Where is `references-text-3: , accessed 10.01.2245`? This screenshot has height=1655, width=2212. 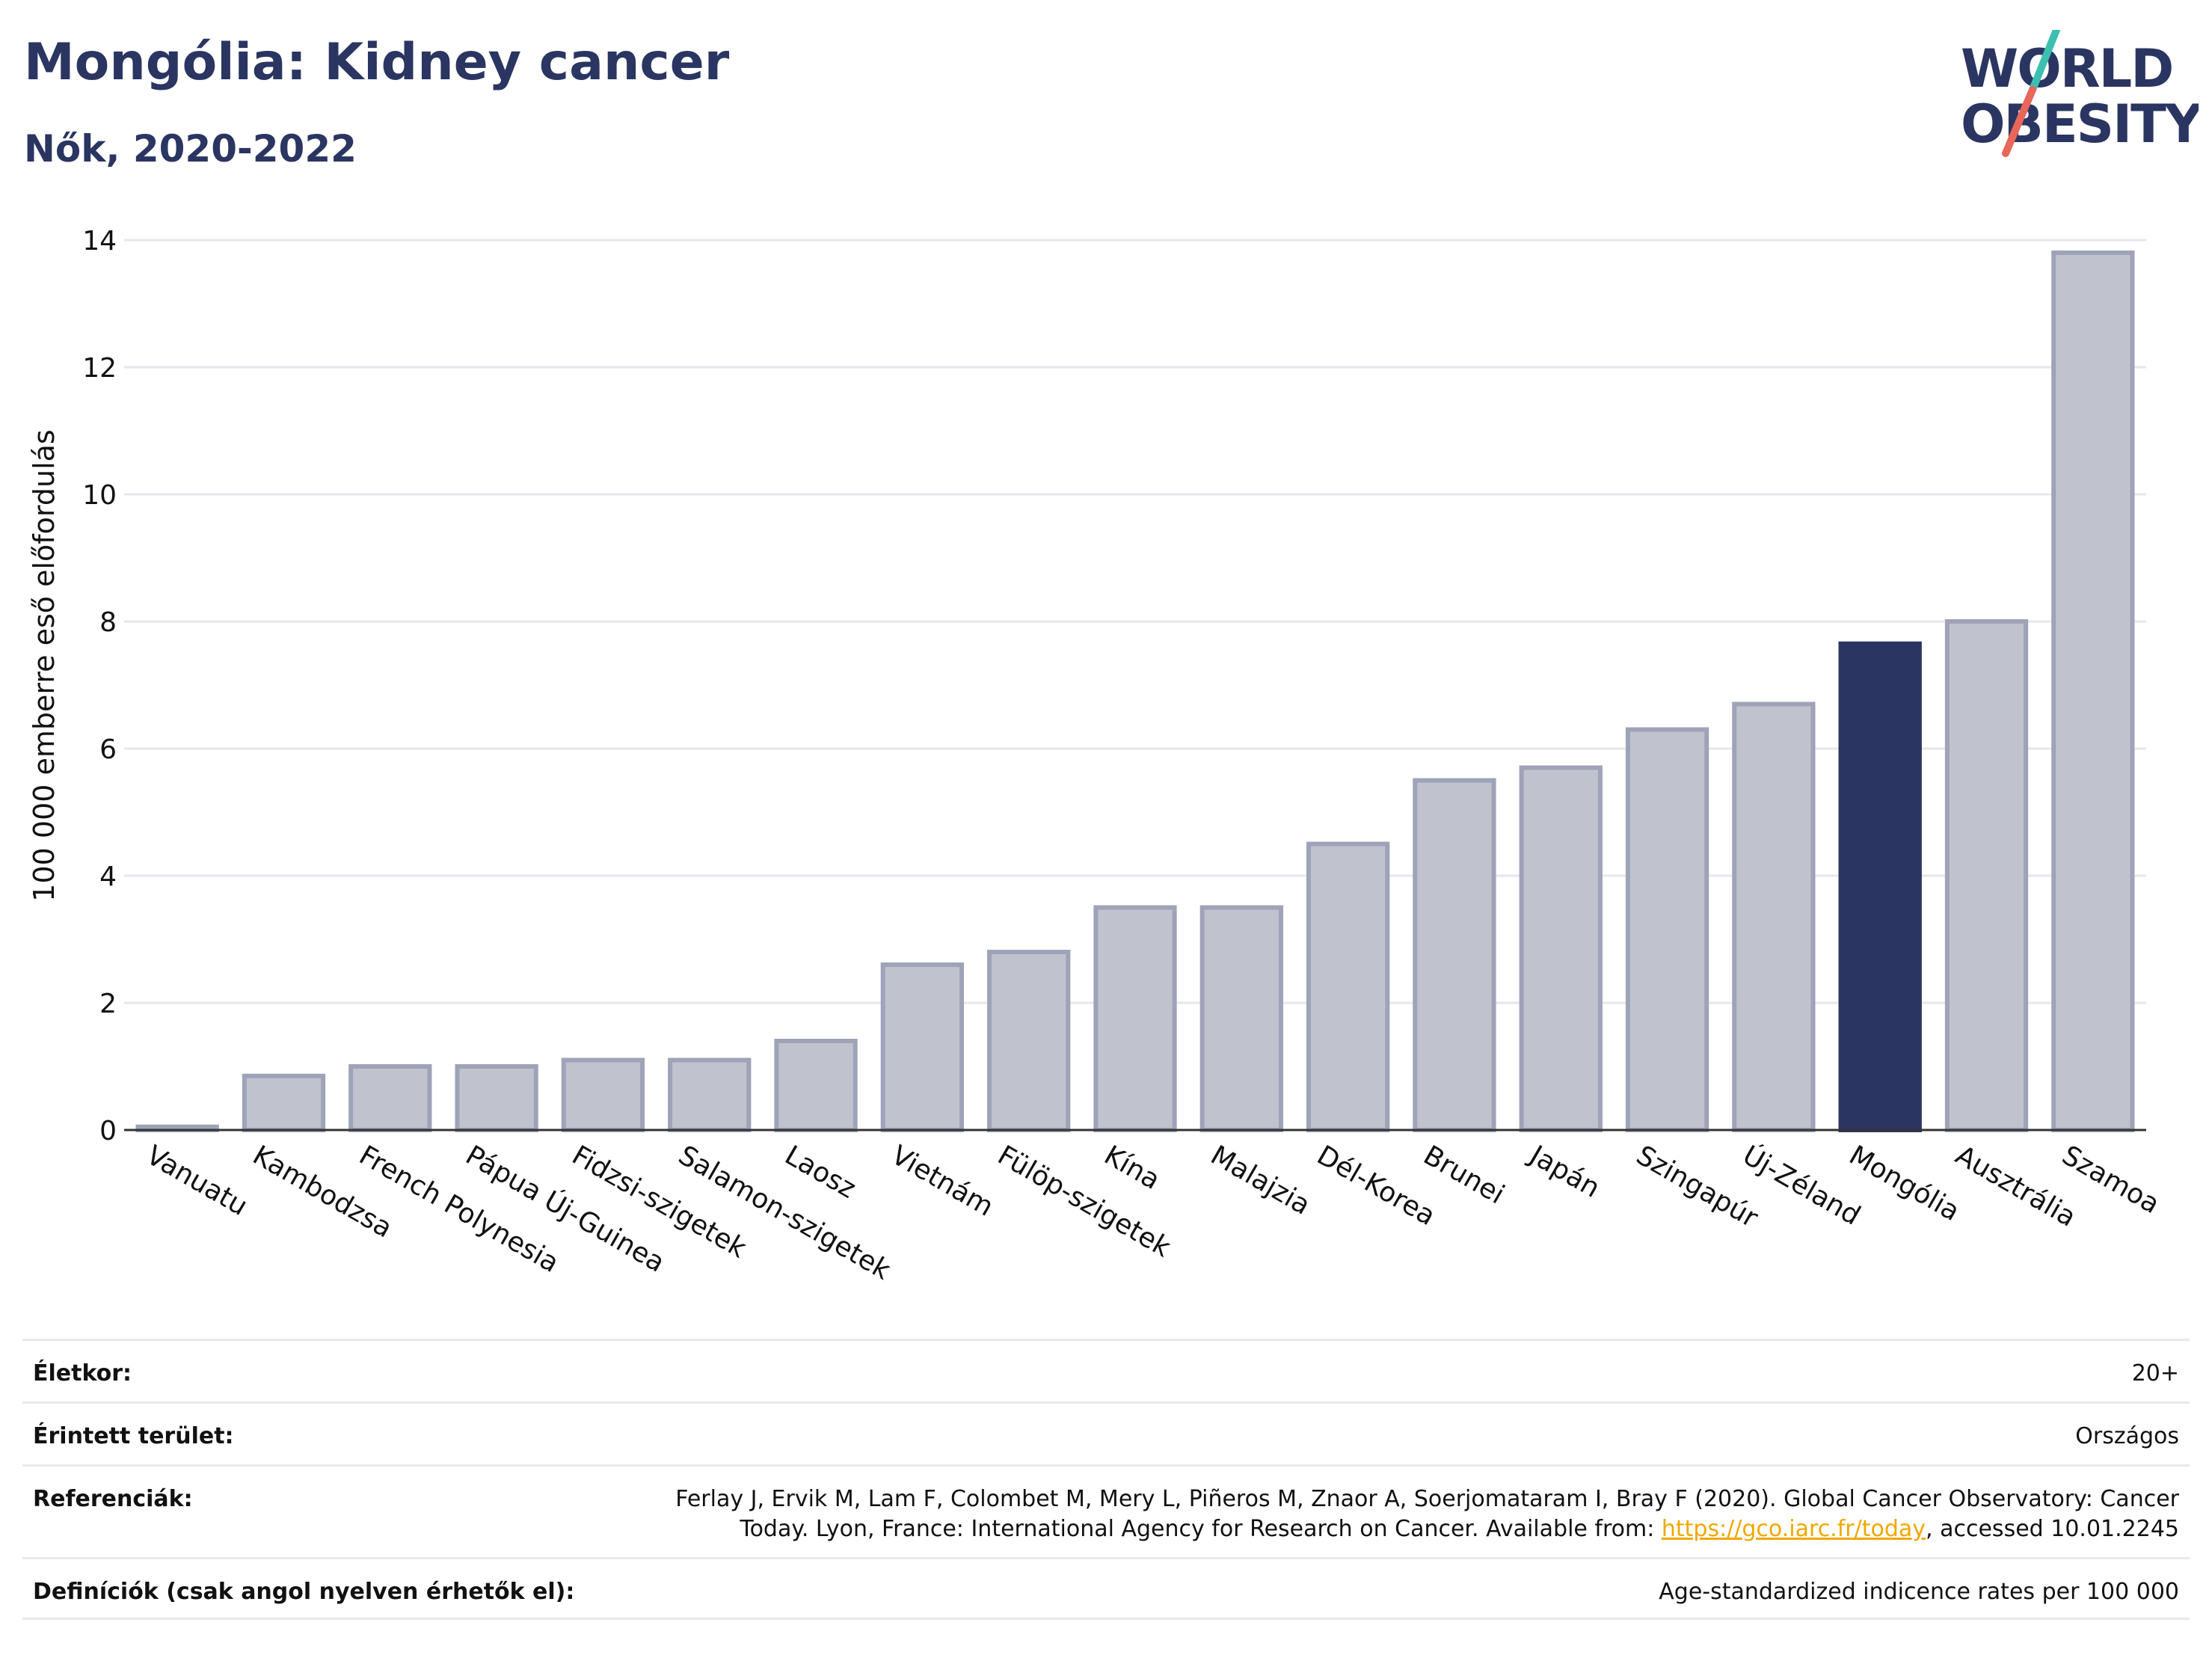
references-text-3: , accessed 10.01.2245 is located at coordinates (2052, 1529).